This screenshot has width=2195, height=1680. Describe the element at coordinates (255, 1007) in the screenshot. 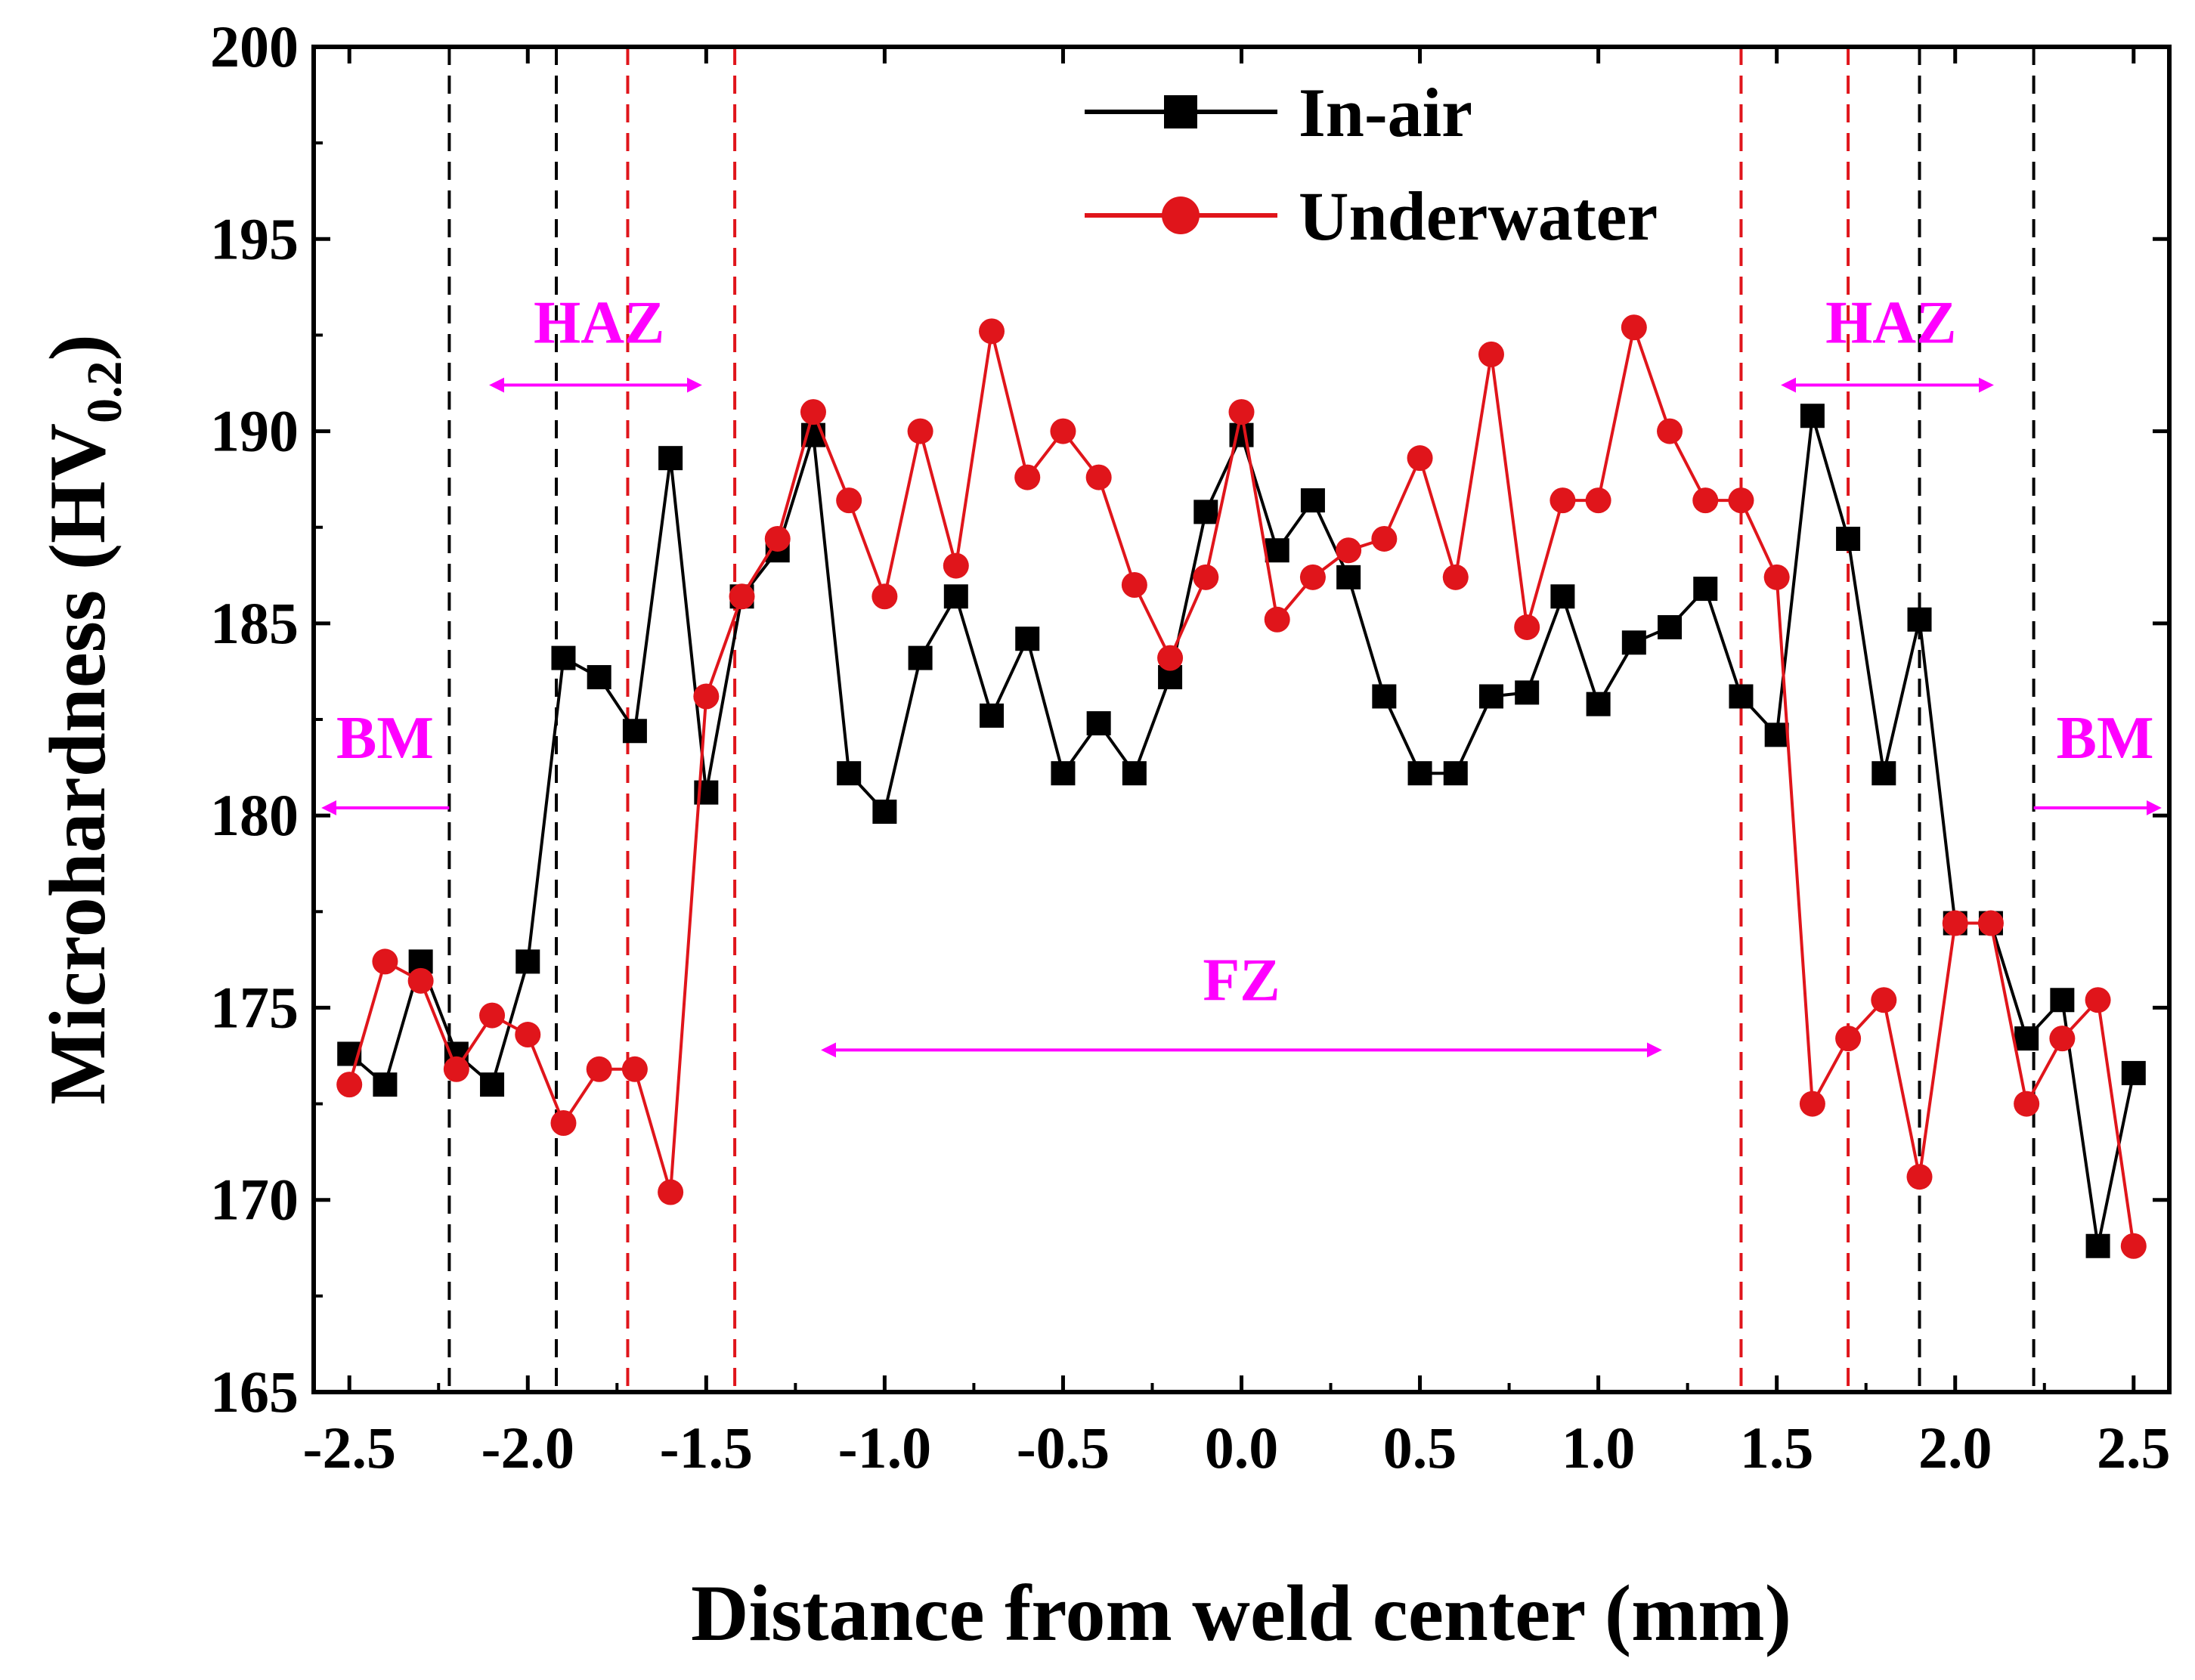

I see `y-tick-label-2: 175` at that location.